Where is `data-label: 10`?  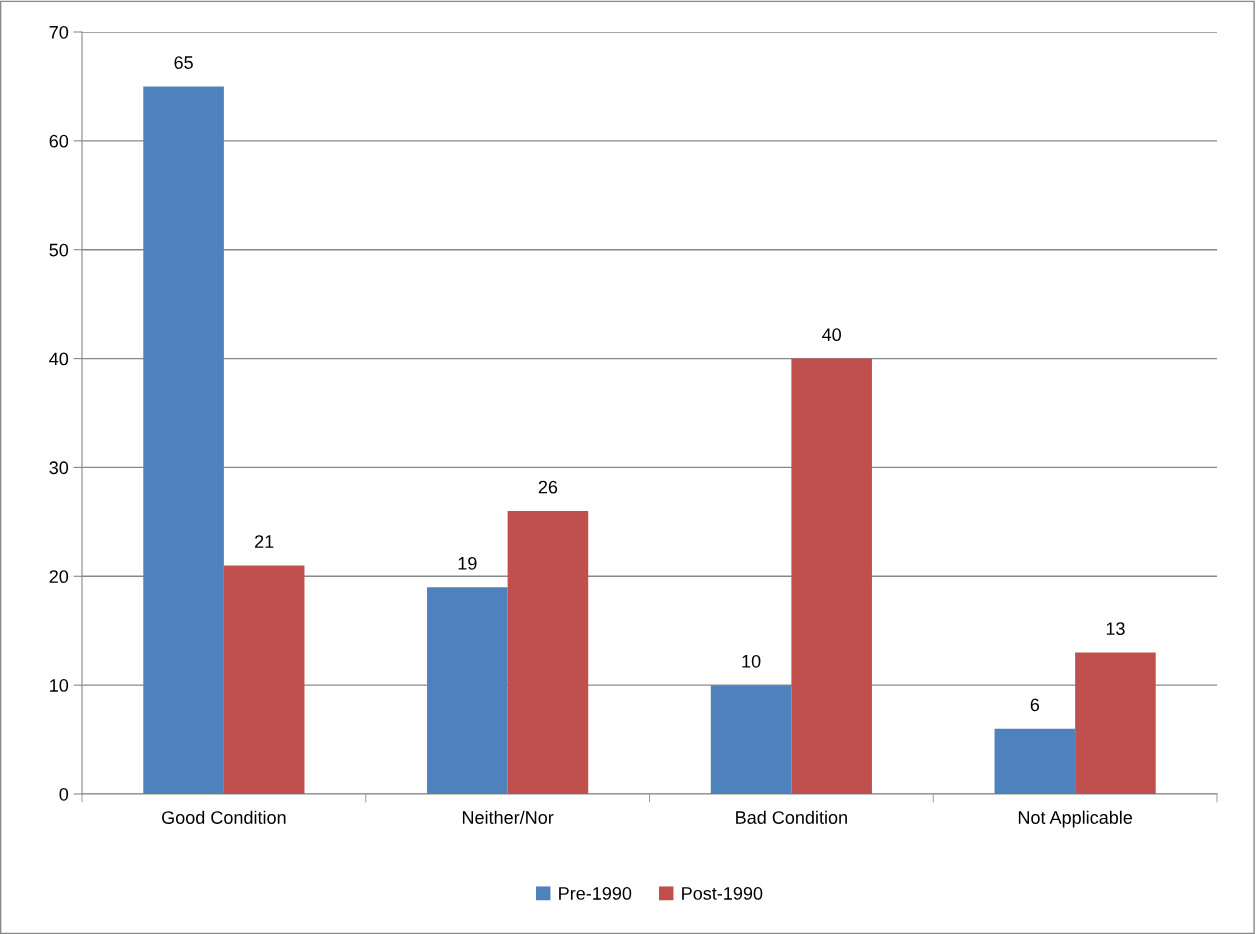 data-label: 10 is located at coordinates (751, 661).